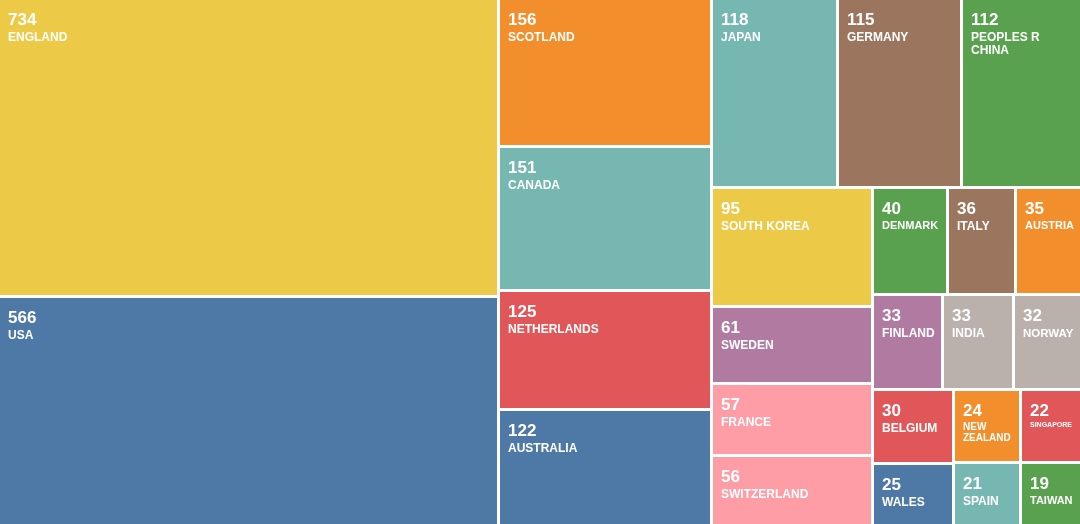 The height and width of the screenshot is (524, 1080). Describe the element at coordinates (1051, 500) in the screenshot. I see `category-label: TAIWAN` at that location.